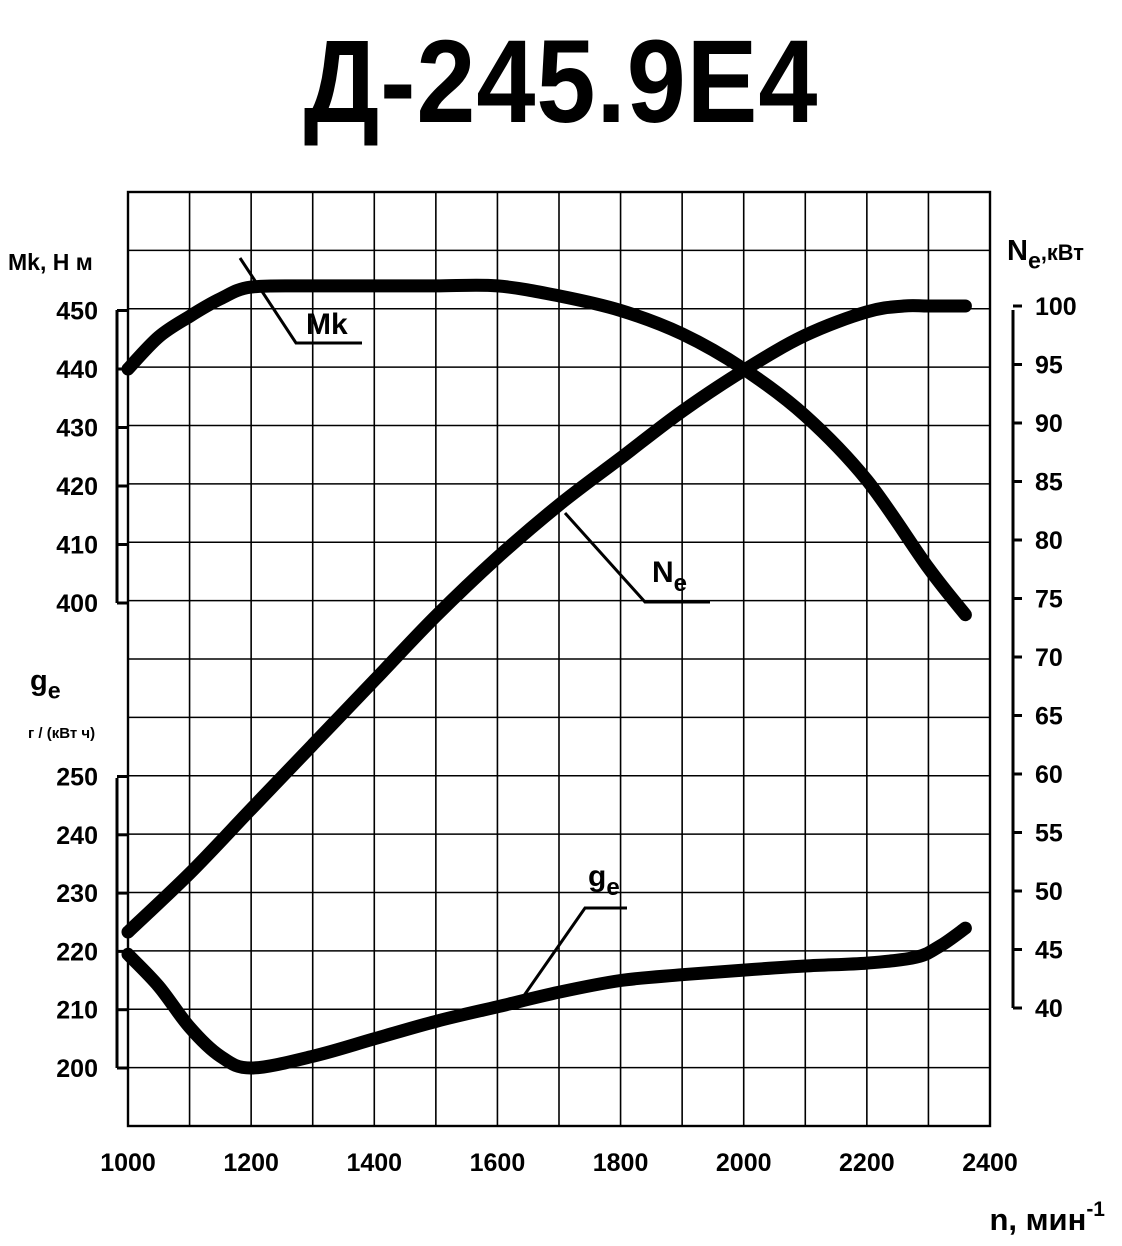  I want to click on torque-tick-label: 440, so click(77, 370).